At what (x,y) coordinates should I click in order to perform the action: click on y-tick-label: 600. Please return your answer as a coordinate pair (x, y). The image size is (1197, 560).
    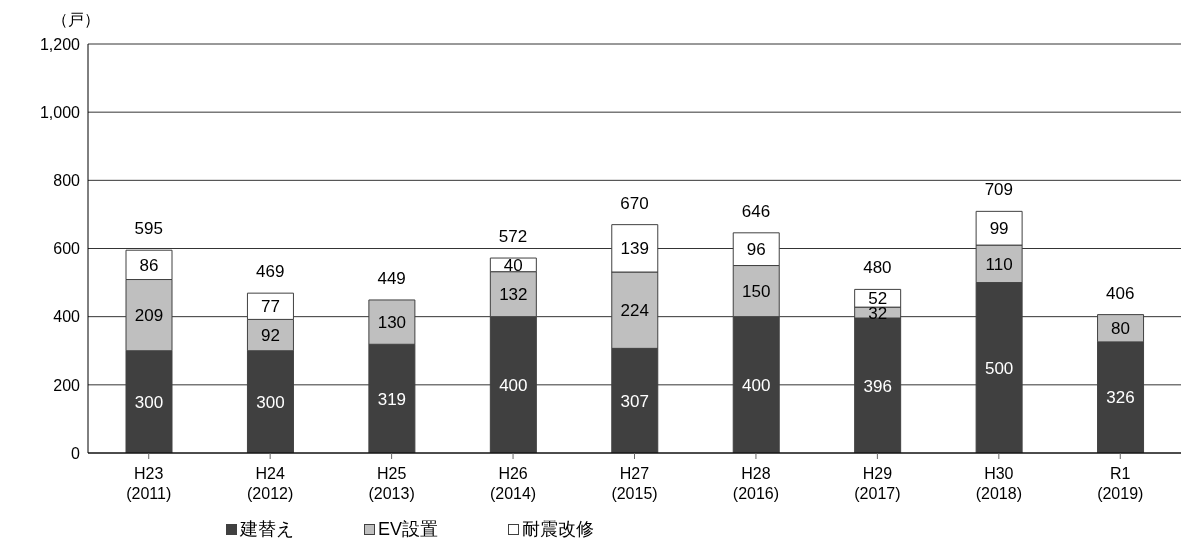
    Looking at the image, I should click on (67, 249).